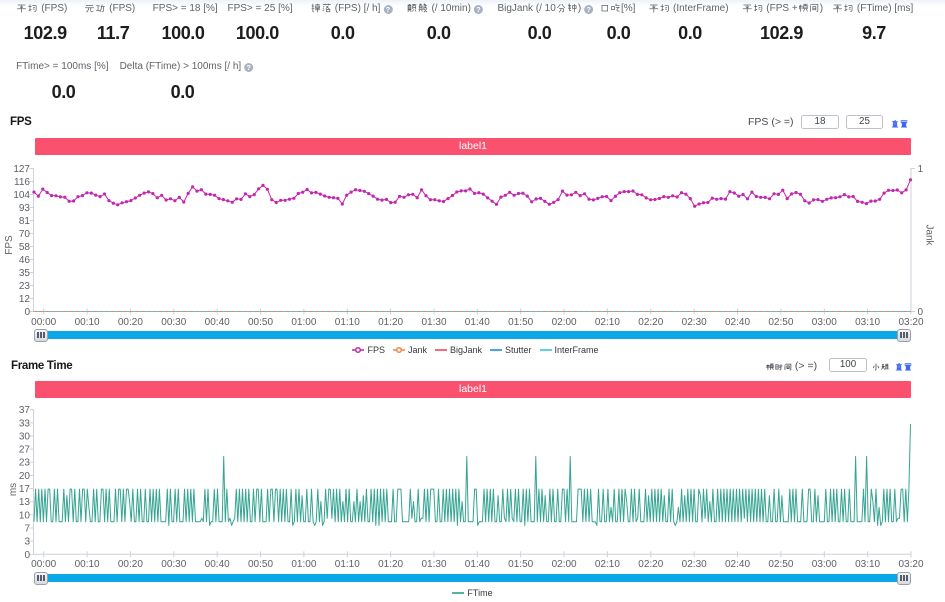  I want to click on svg-text: 104, so click(21, 195).